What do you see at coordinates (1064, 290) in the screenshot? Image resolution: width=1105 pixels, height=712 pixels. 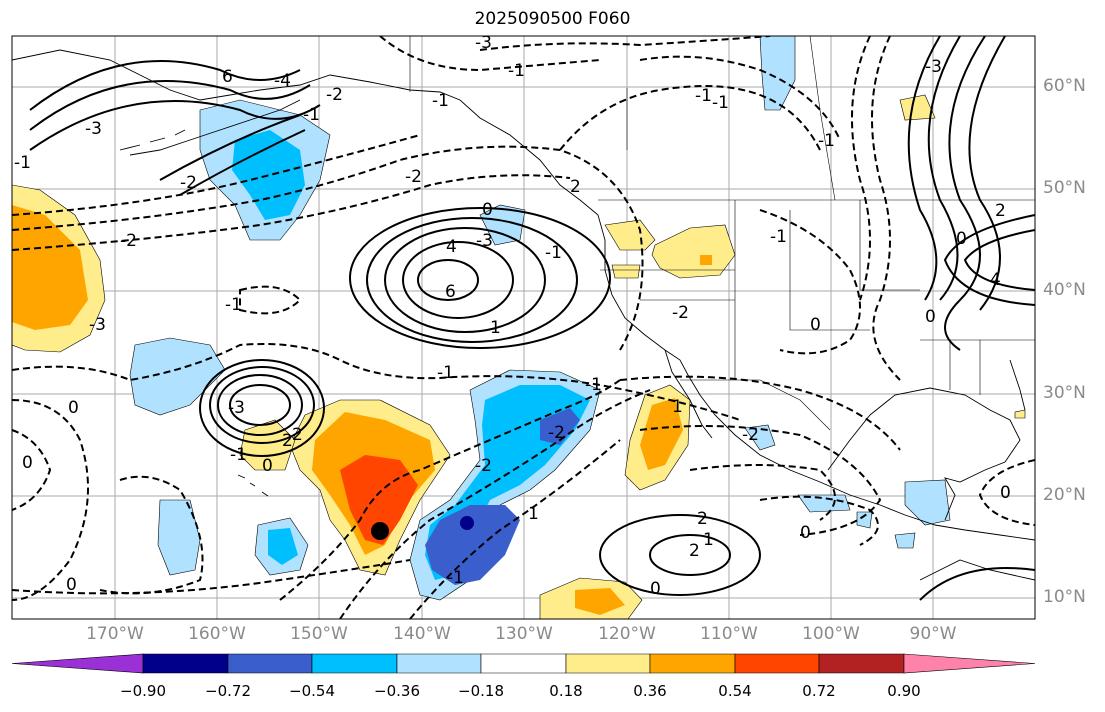 I see `lat-label-40n: 40°N` at bounding box center [1064, 290].